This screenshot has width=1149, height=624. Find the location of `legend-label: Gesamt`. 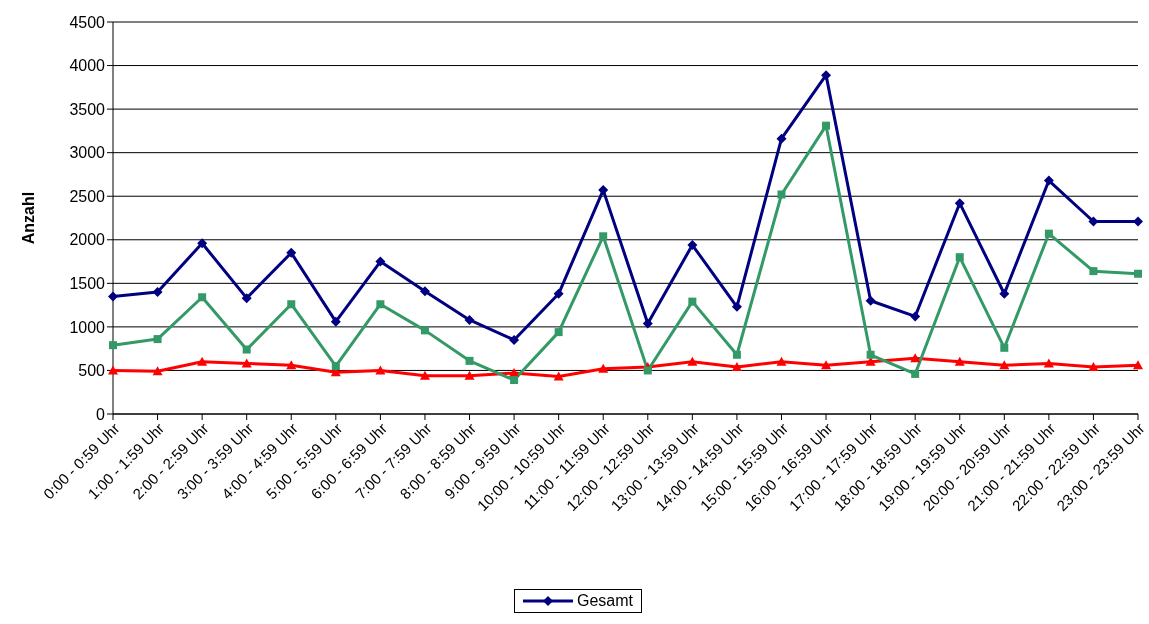

legend-label: Gesamt is located at coordinates (604, 601).